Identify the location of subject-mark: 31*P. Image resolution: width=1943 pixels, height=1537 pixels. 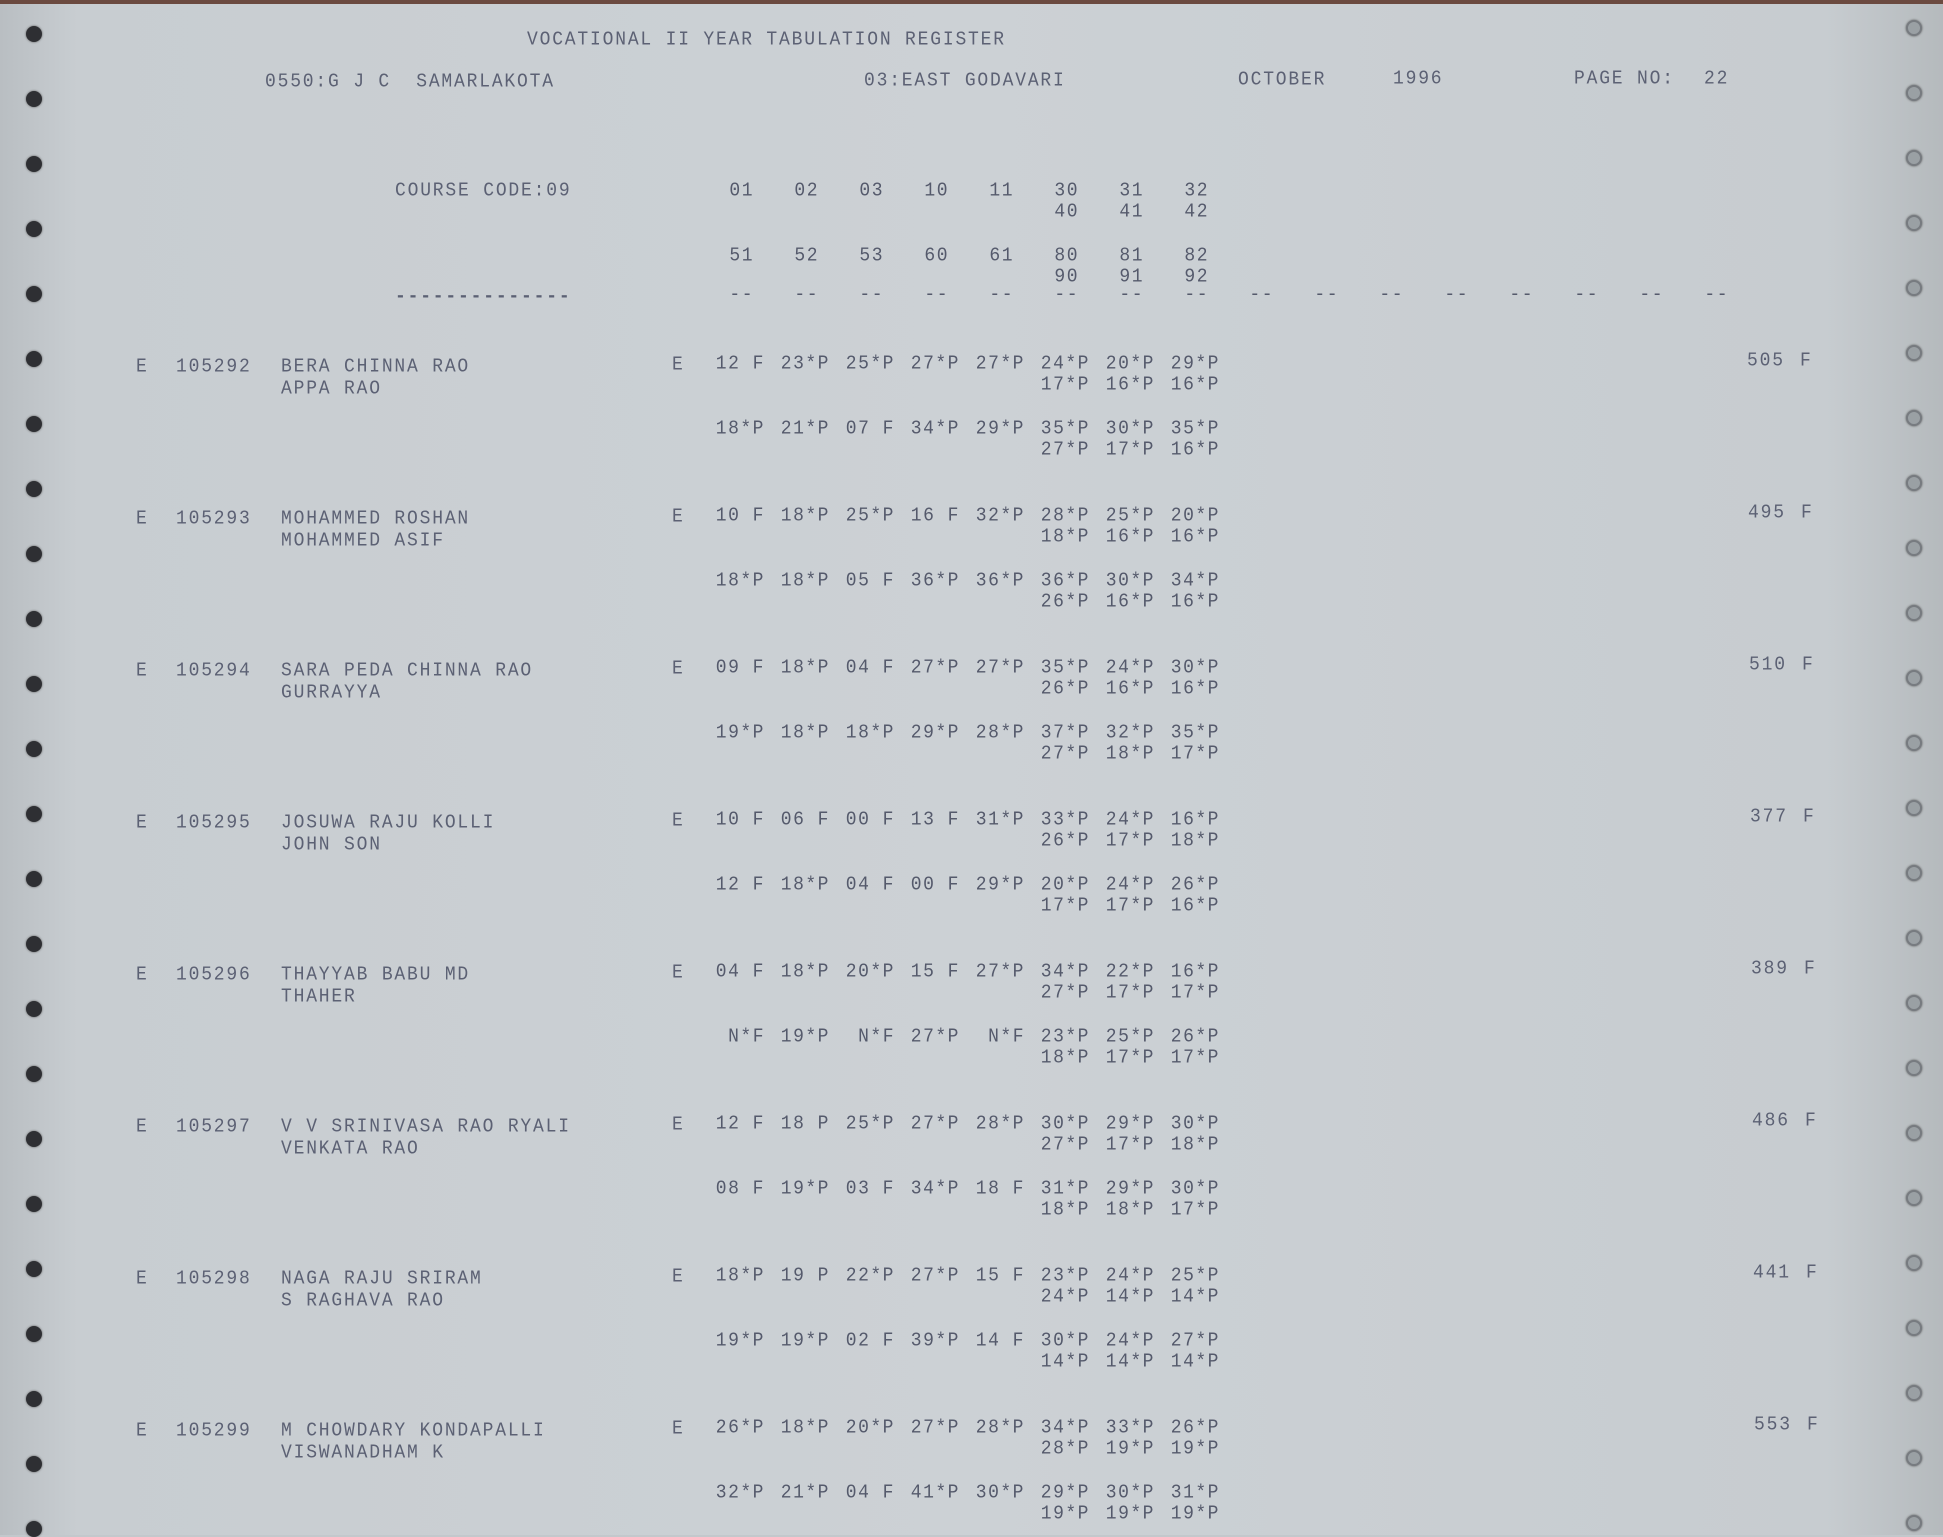
(1065, 1189).